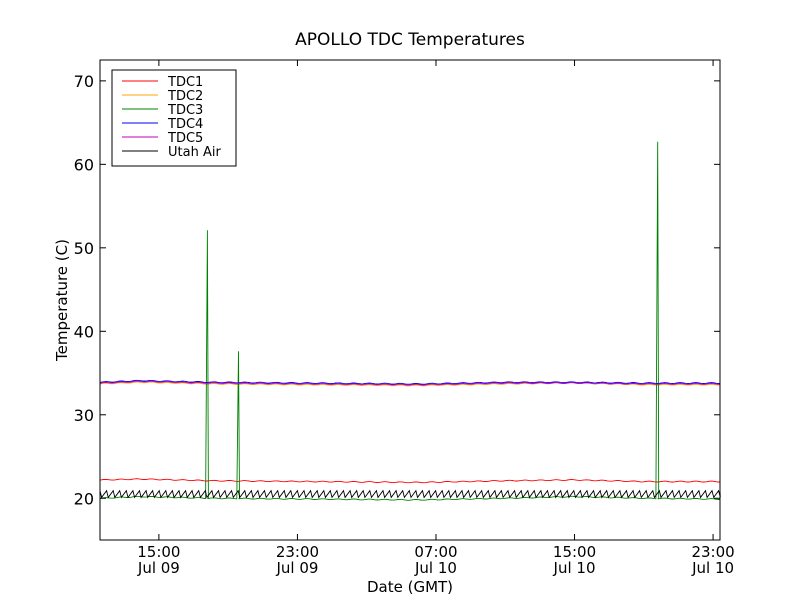 This screenshot has width=800, height=600. Describe the element at coordinates (84, 331) in the screenshot. I see `y-tick-label: 40` at that location.